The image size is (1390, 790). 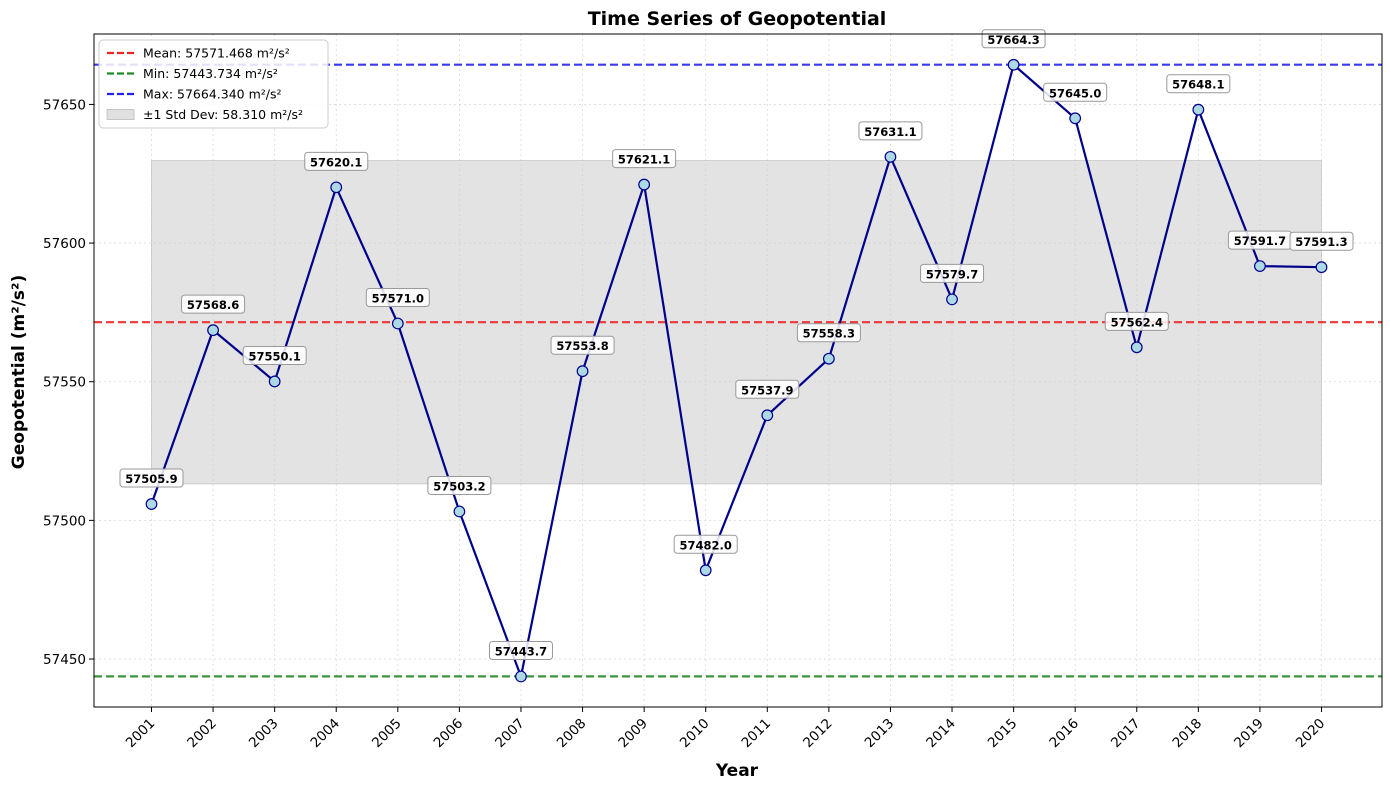 I want to click on data-label: 57443.7, so click(x=521, y=651).